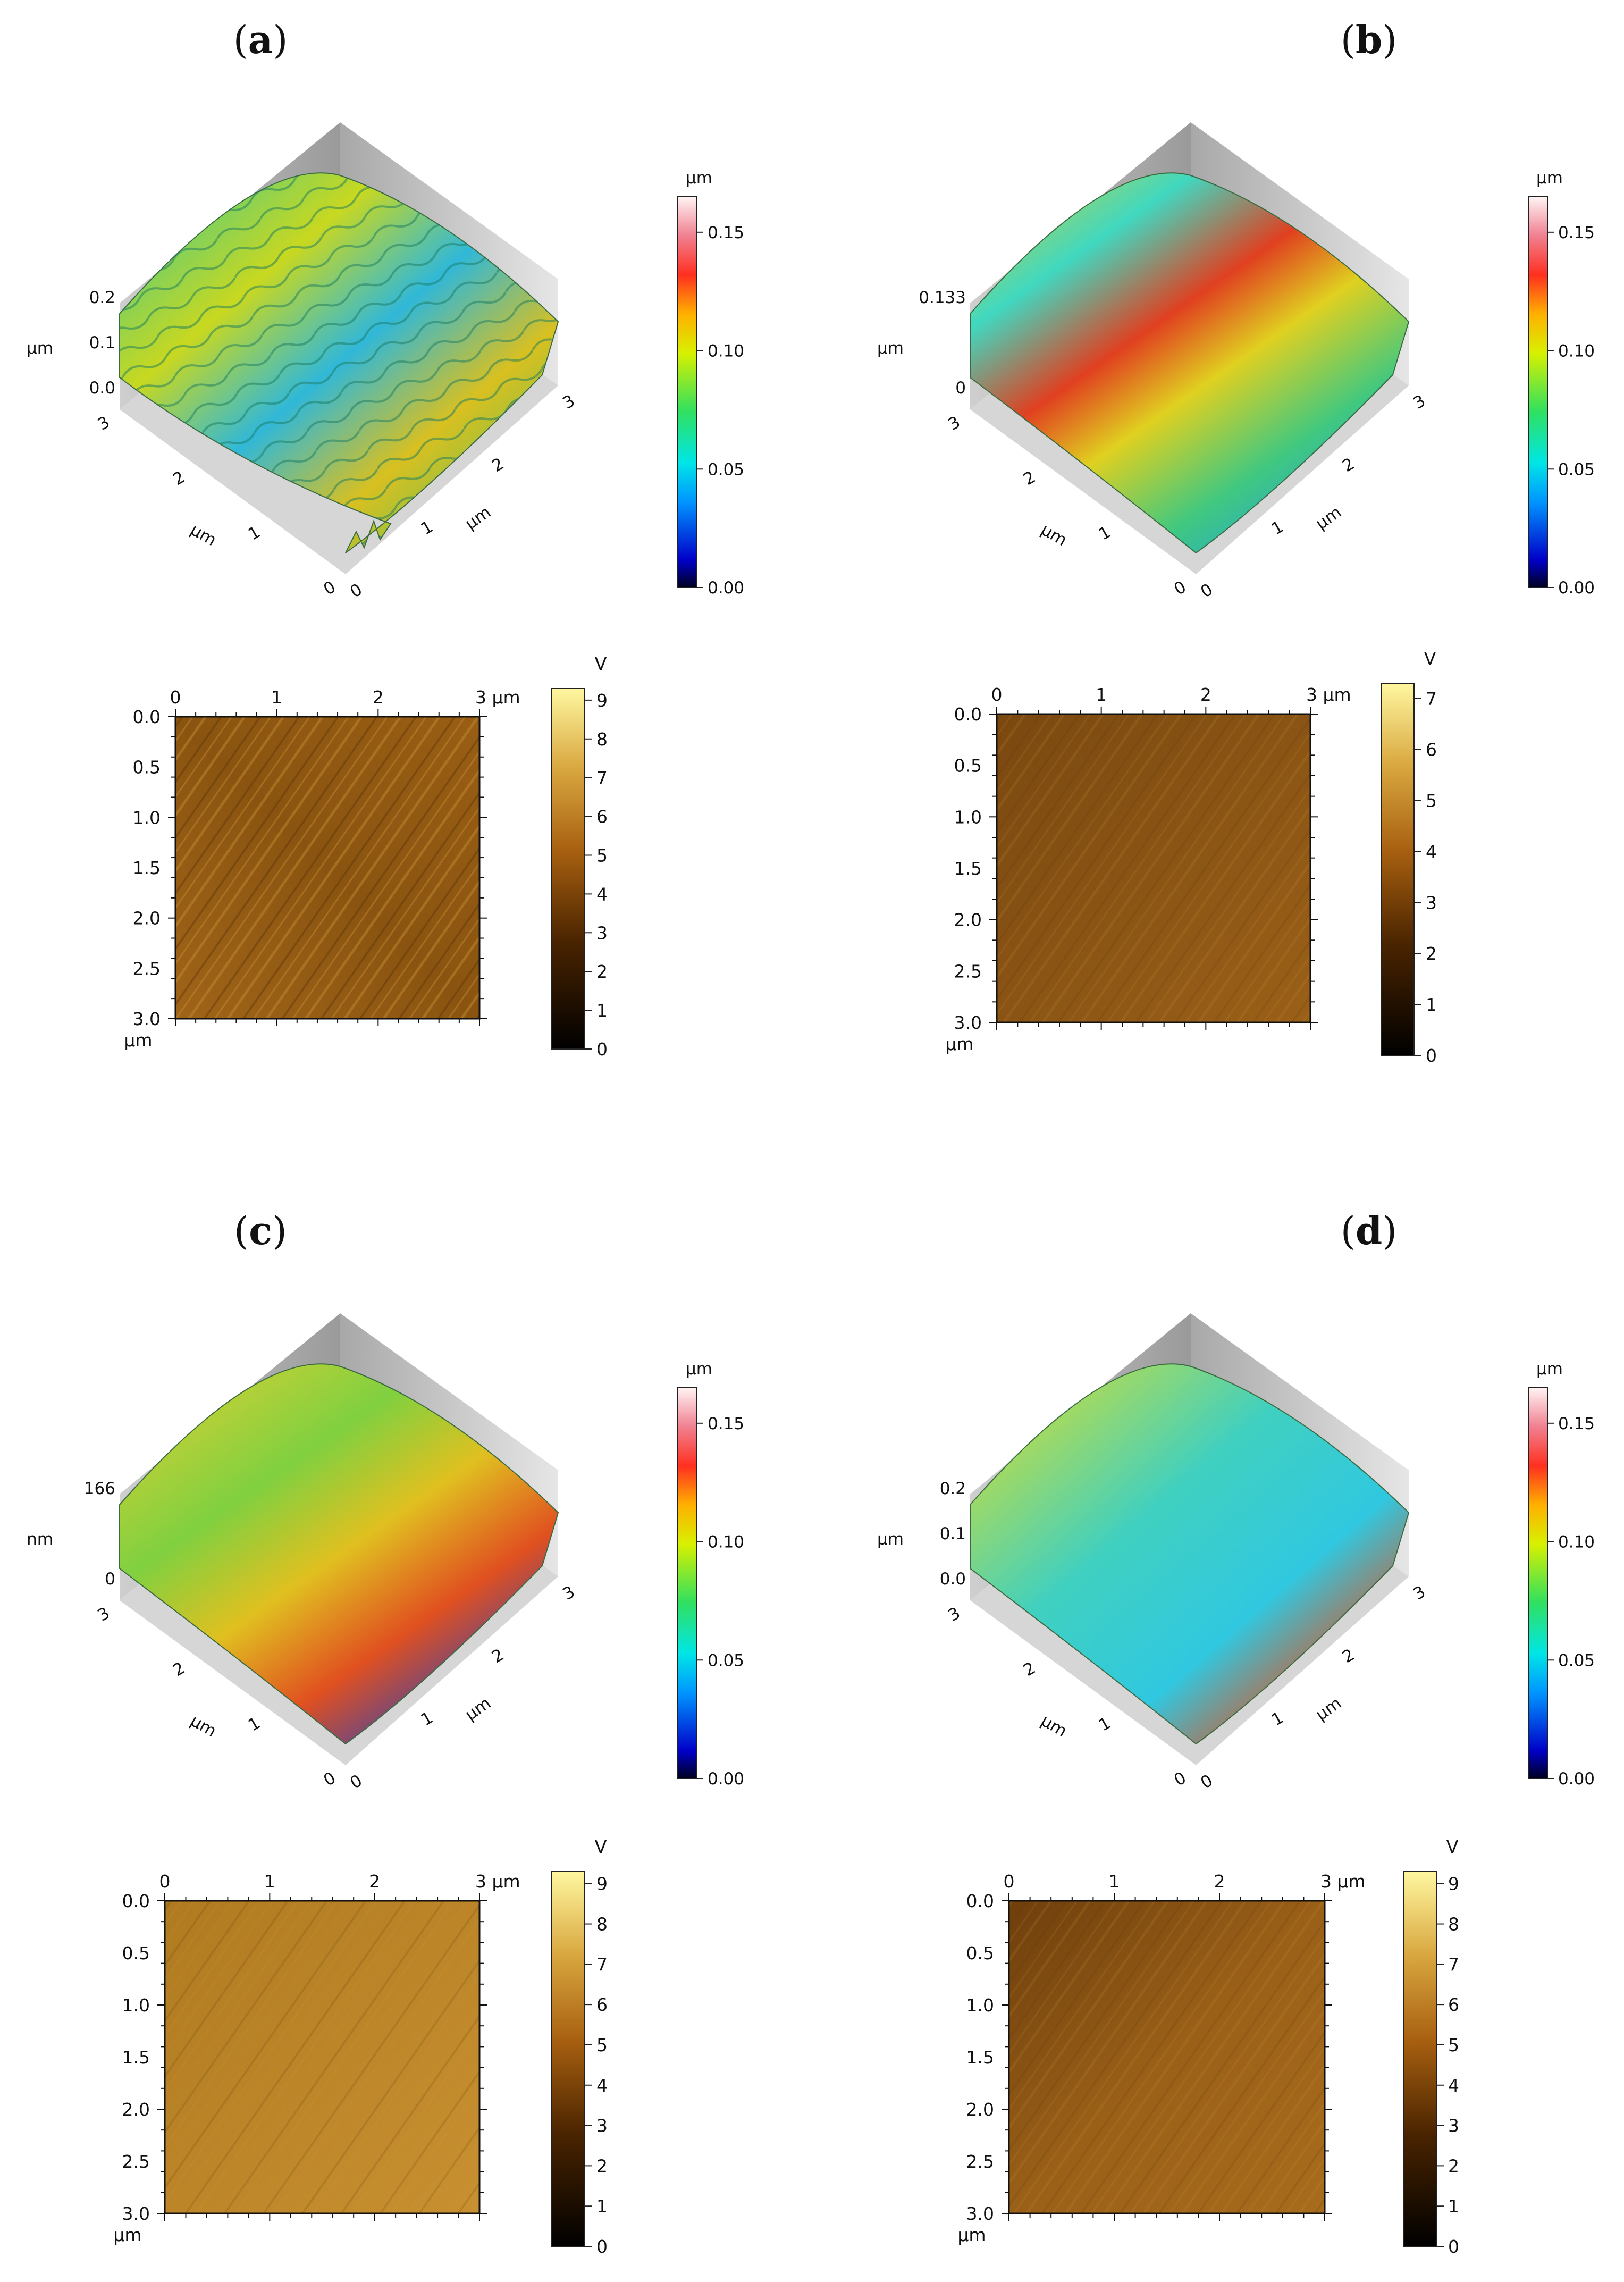  What do you see at coordinates (1277, 528) in the screenshot?
I see `x-tick-label: 1` at bounding box center [1277, 528].